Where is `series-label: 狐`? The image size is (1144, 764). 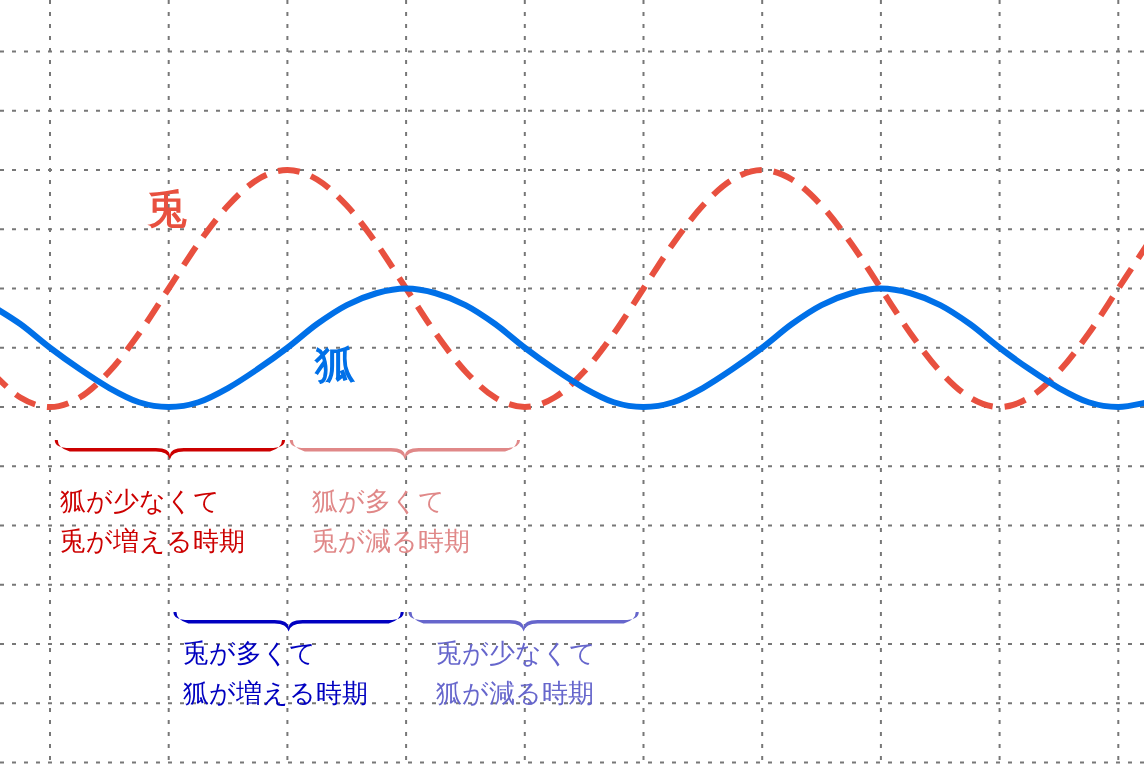
series-label: 狐 is located at coordinates (335, 364).